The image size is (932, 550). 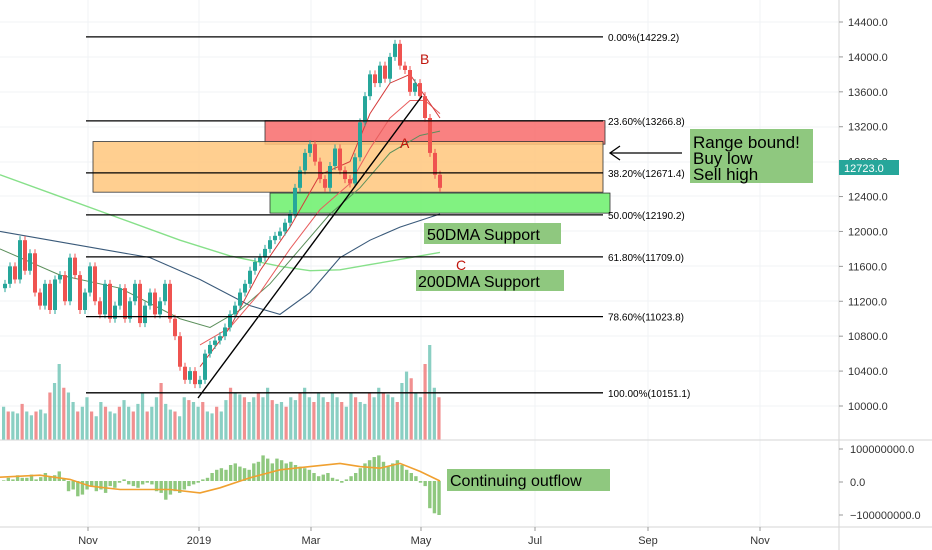 I want to click on trend-lines, so click(x=310, y=247).